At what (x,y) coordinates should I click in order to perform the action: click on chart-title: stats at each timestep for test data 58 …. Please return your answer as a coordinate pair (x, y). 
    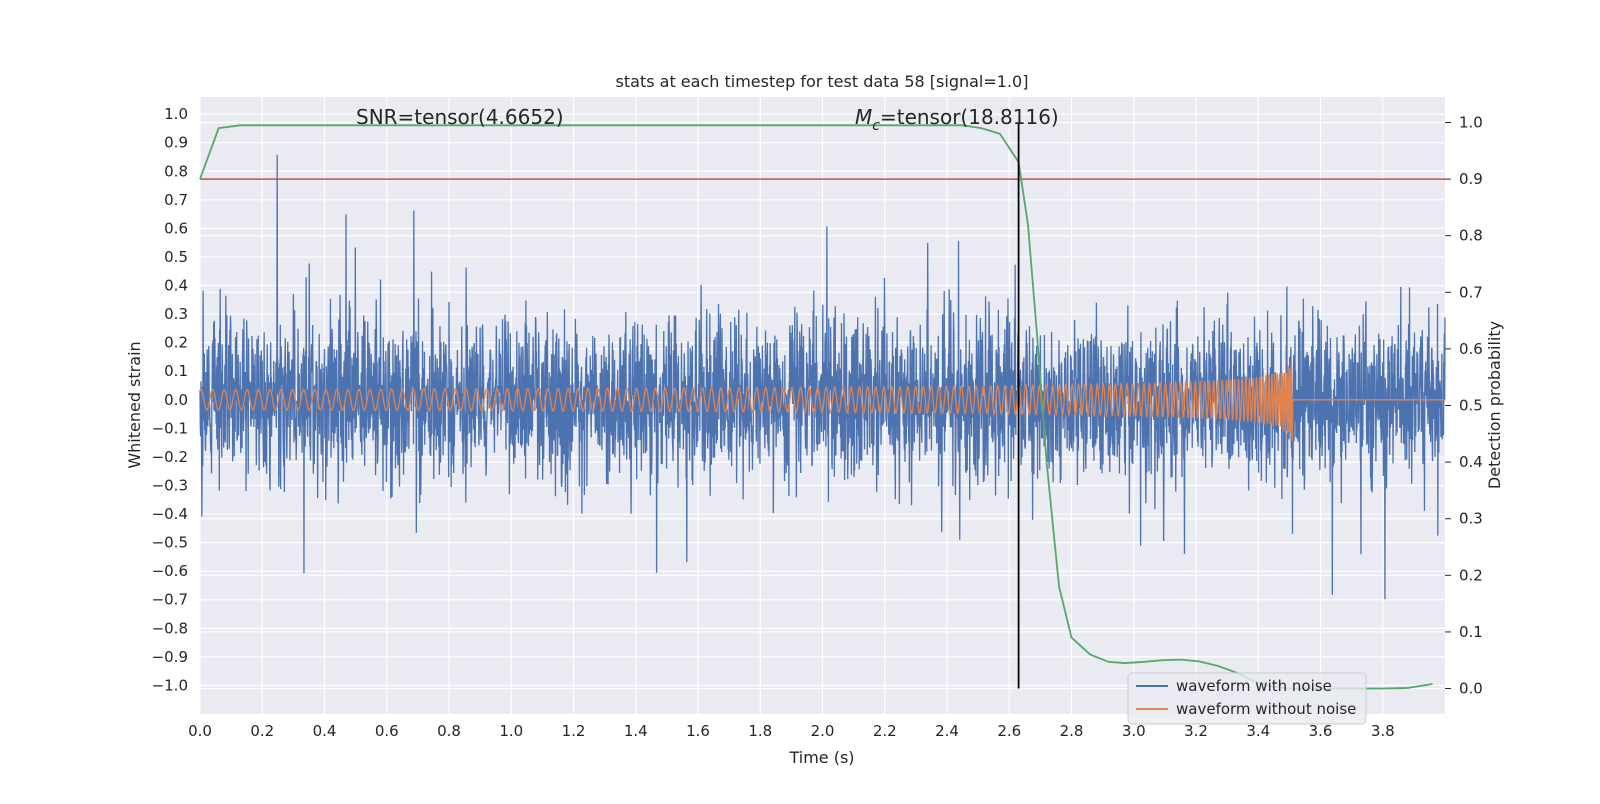
    Looking at the image, I should click on (822, 81).